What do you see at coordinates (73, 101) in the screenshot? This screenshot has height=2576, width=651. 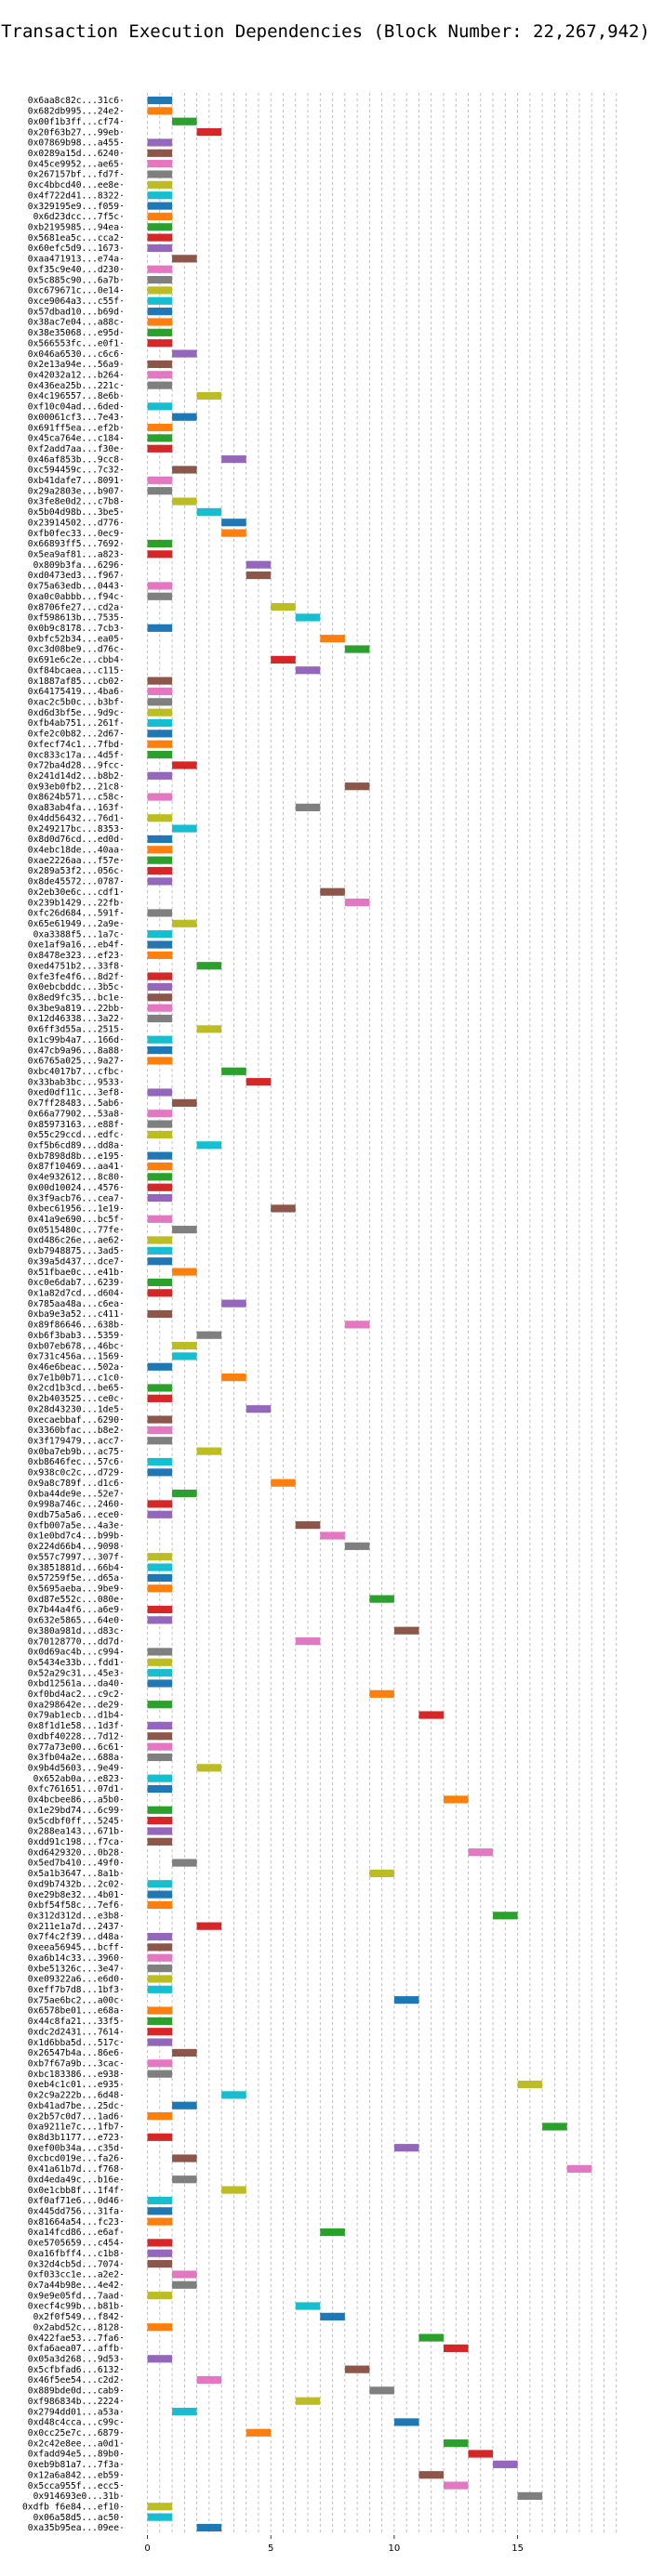 I see `y-tick-label: 0x6aa8c82c...31c6` at bounding box center [73, 101].